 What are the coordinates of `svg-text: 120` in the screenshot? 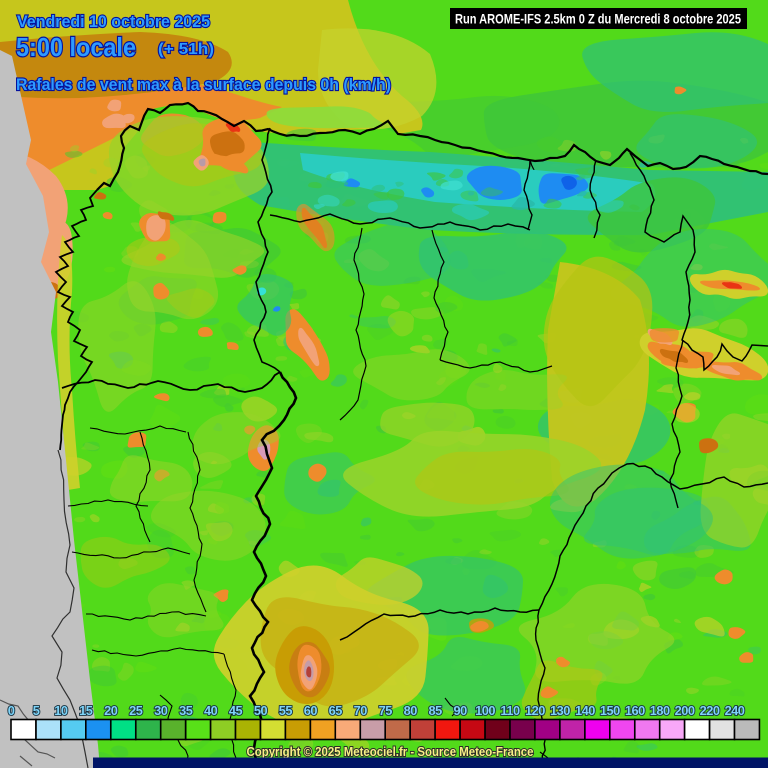 It's located at (535, 710).